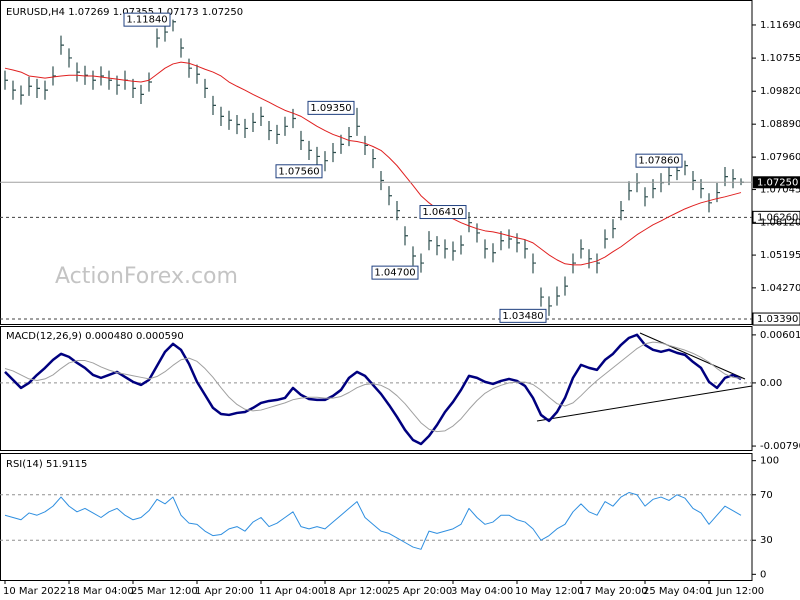 The image size is (800, 600). What do you see at coordinates (34, 591) in the screenshot?
I see `x-tick-label: 10 Mar 2022` at bounding box center [34, 591].